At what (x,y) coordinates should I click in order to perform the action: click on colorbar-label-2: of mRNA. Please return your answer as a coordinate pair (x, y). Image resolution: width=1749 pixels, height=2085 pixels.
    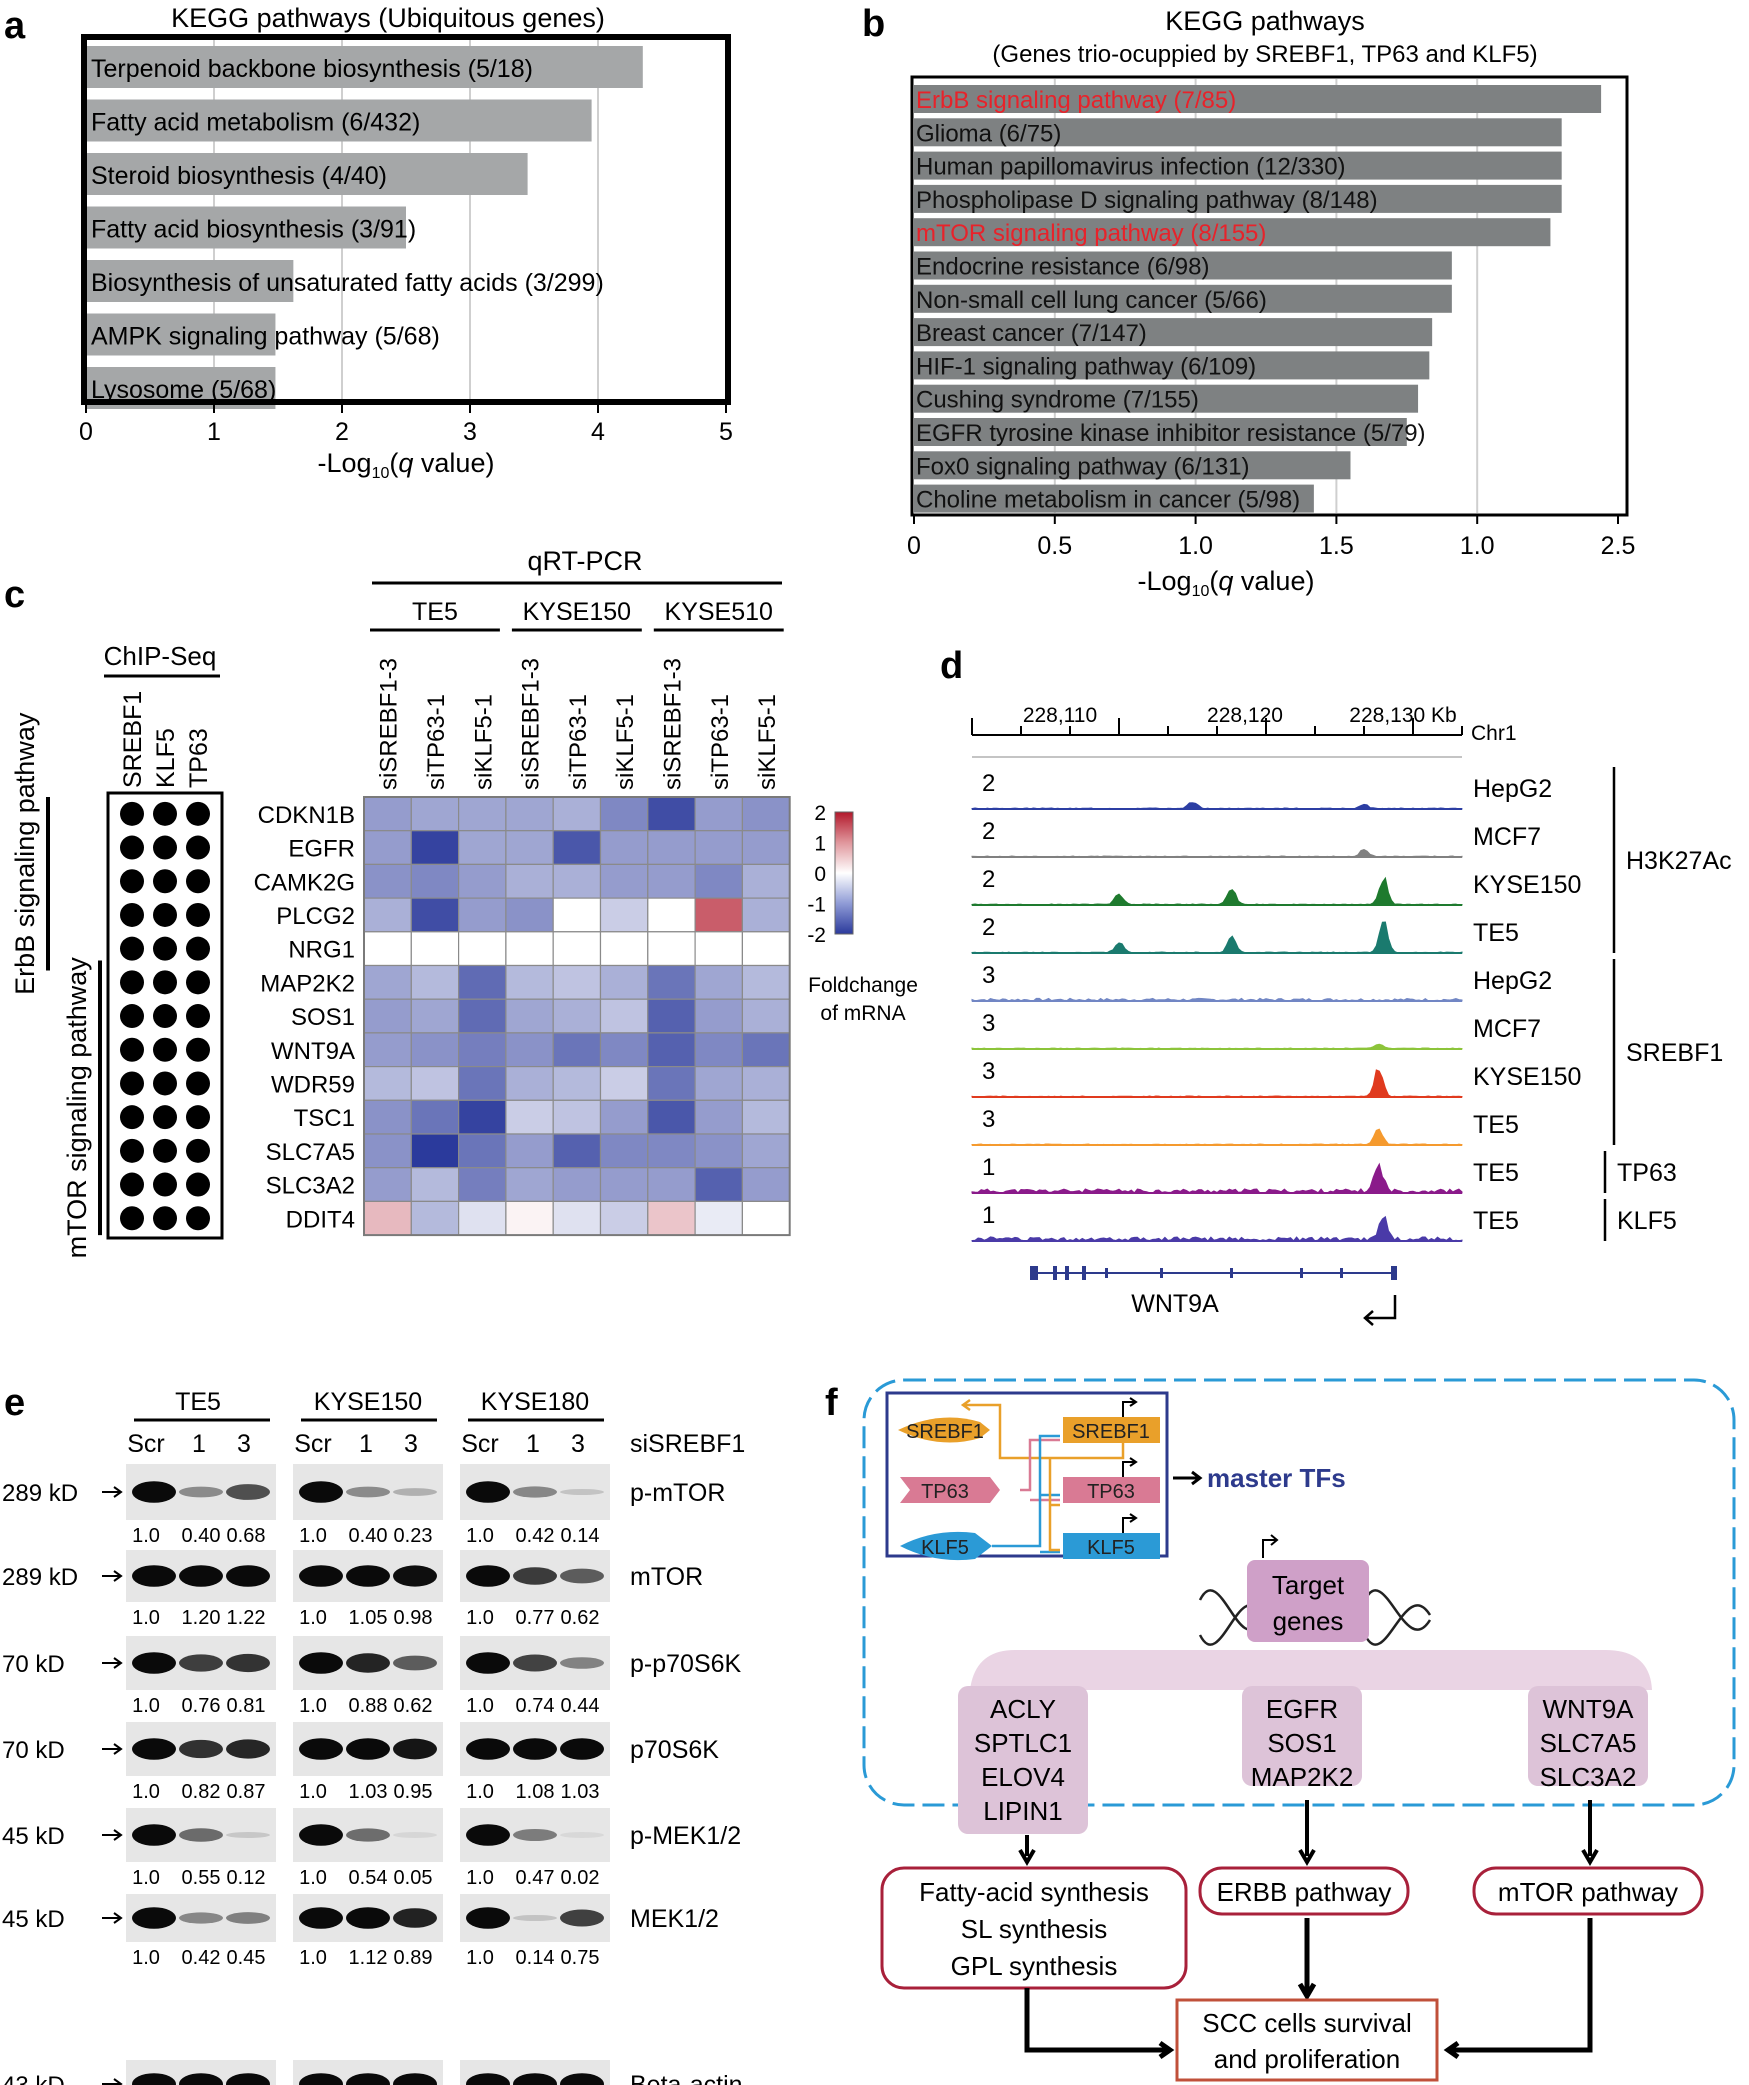
    Looking at the image, I should click on (862, 1013).